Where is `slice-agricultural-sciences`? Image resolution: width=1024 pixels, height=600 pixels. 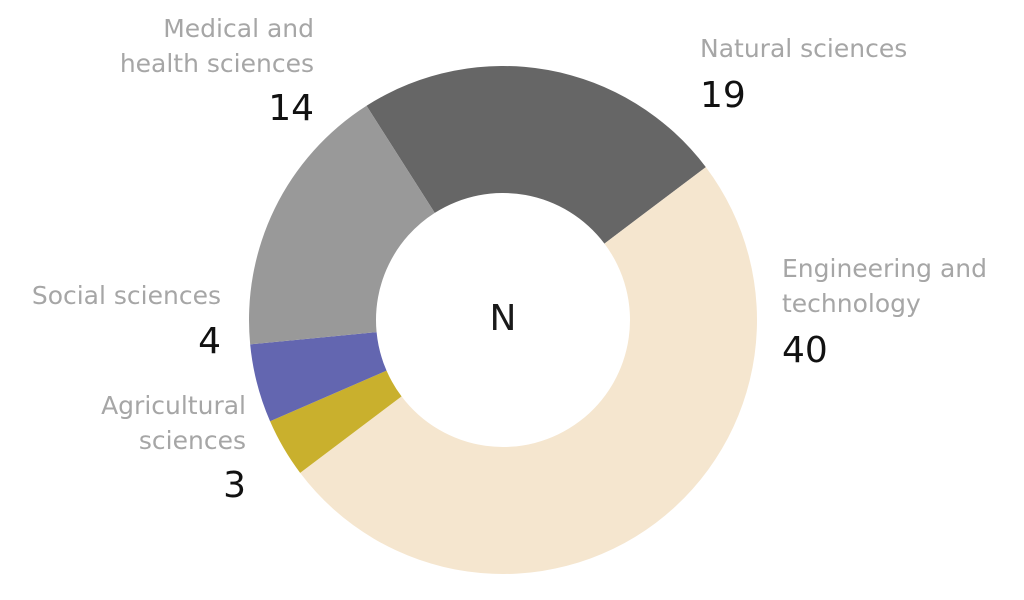
slice-agricultural-sciences is located at coordinates (336, 421).